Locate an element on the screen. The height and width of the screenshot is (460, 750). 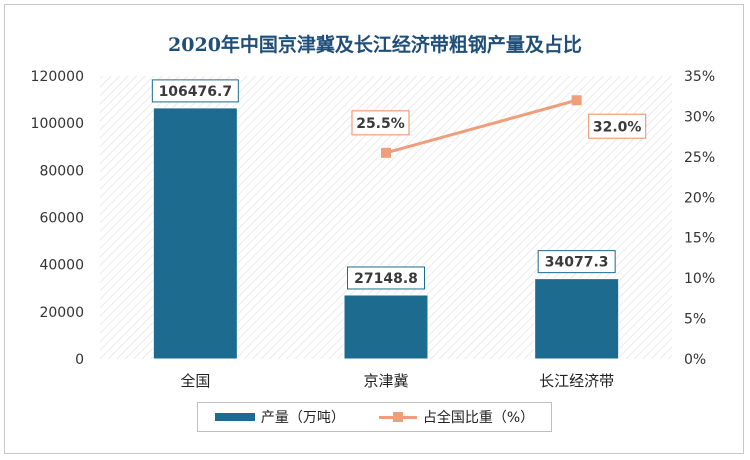
share-data-label: 25.5% is located at coordinates (380, 124).